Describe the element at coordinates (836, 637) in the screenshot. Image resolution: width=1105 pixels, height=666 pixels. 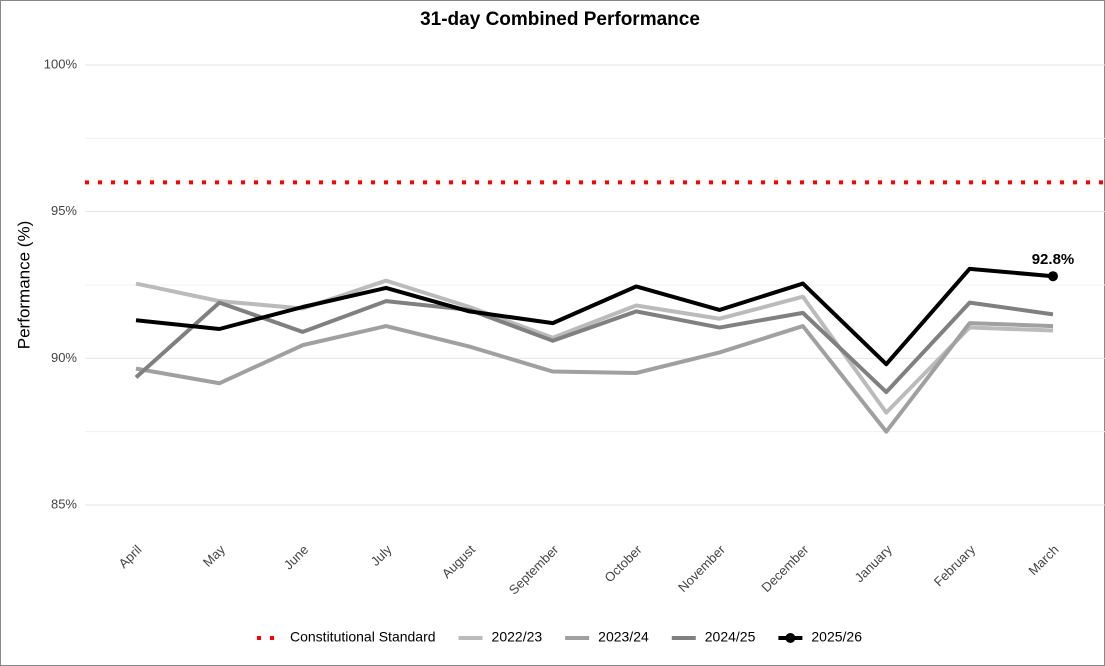
I see `legend-label: 2025/26` at that location.